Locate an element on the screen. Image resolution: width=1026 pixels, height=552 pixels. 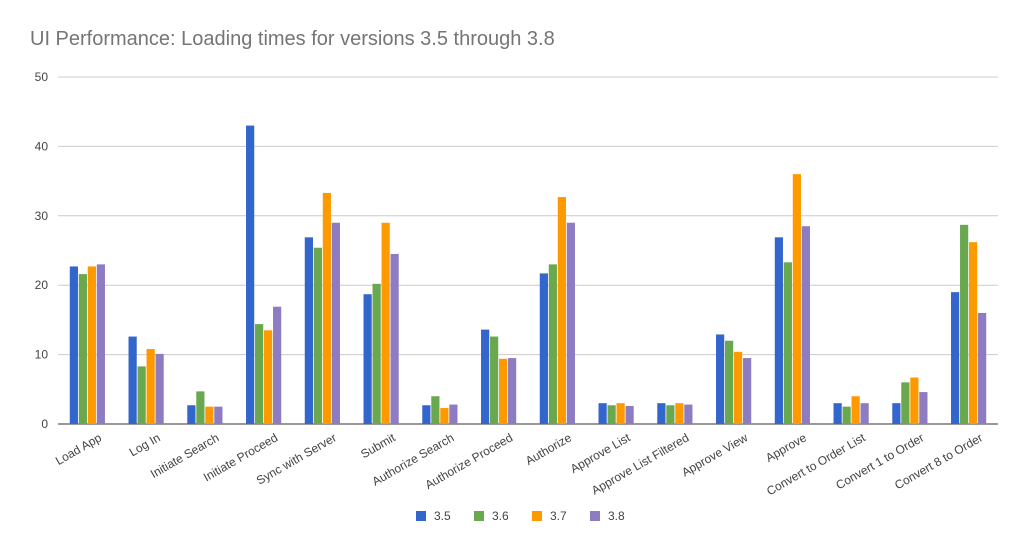
legend-item: 3.5 is located at coordinates (433, 516).